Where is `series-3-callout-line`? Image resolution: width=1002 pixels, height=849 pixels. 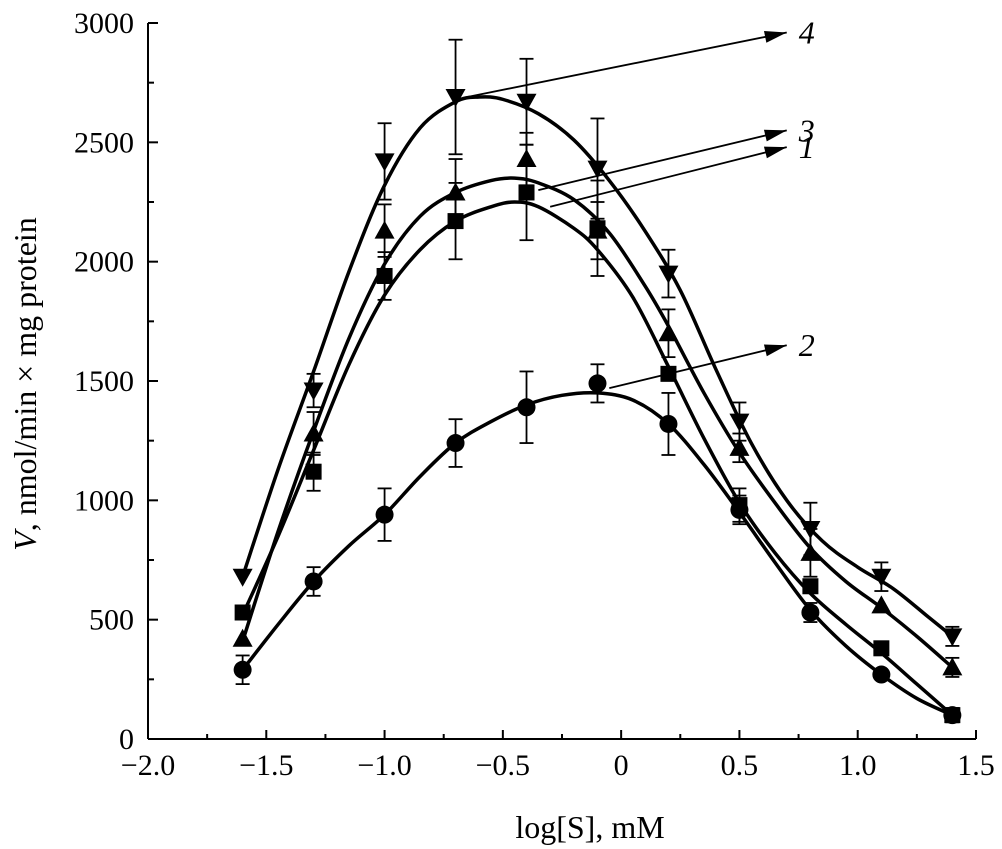
series-3-callout-line is located at coordinates (662, 160).